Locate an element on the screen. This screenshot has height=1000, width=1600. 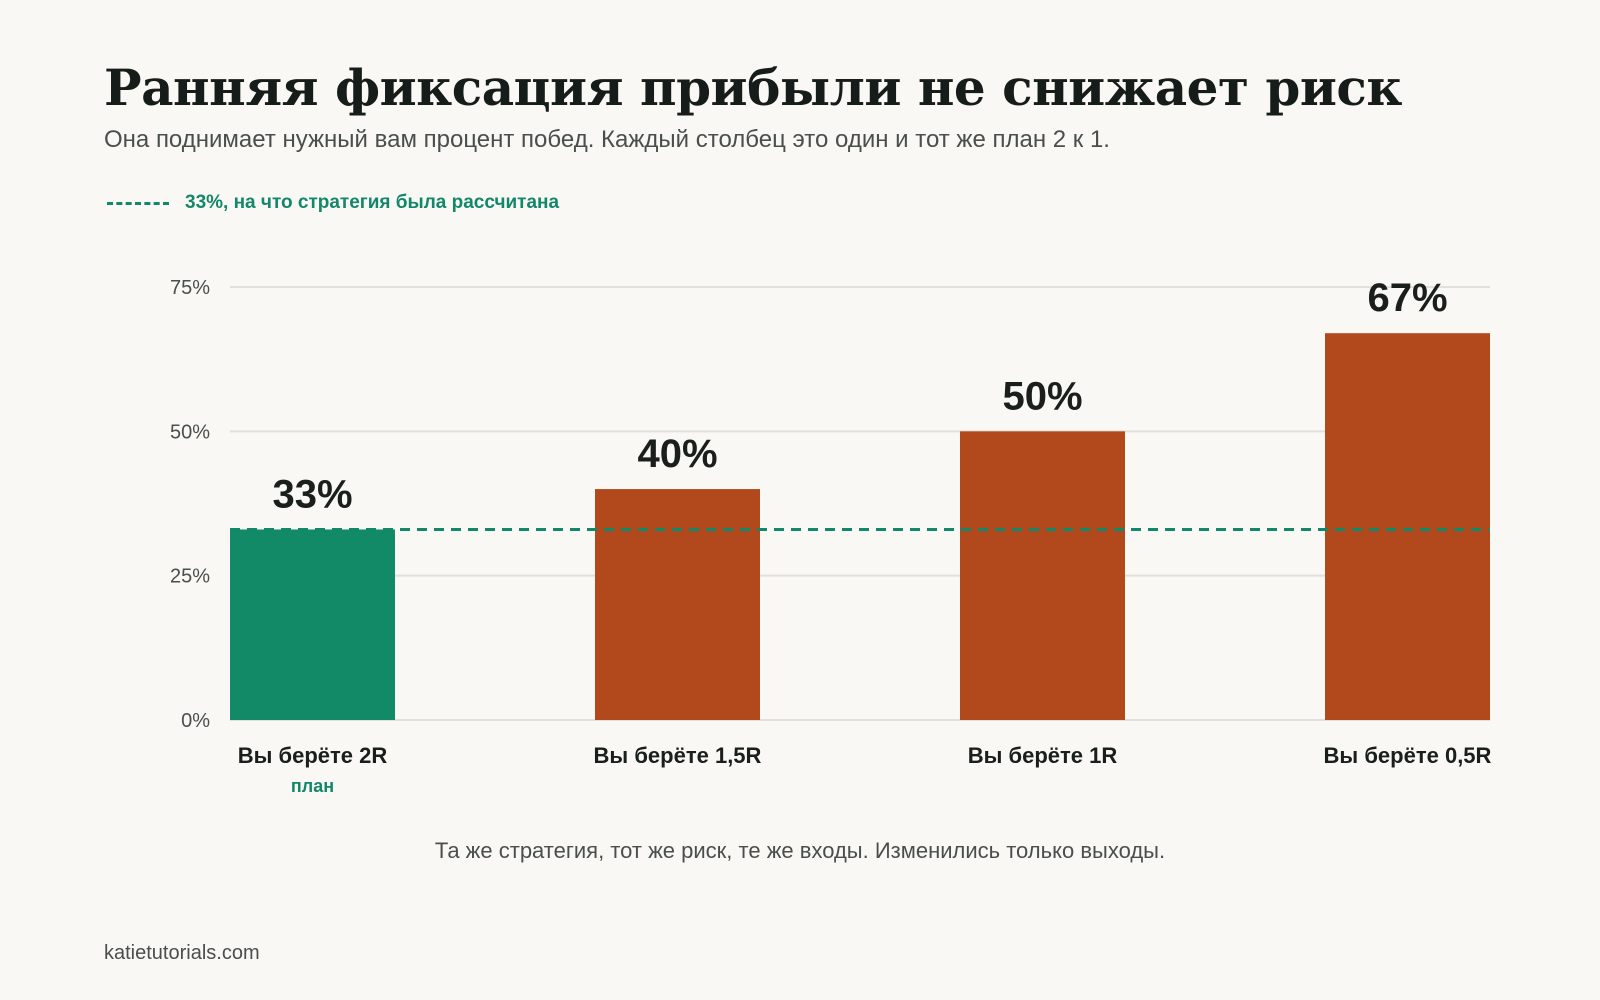
bar-value-label: 50% is located at coordinates (1042, 396).